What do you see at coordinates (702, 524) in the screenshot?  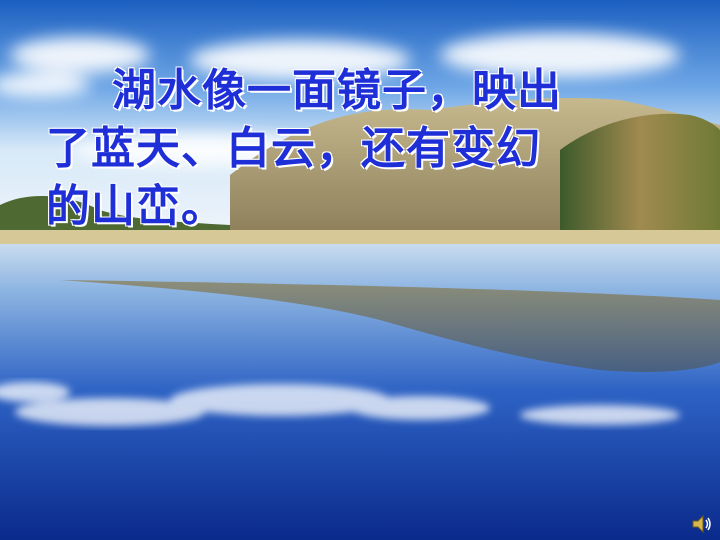 I see `speaker-icon` at bounding box center [702, 524].